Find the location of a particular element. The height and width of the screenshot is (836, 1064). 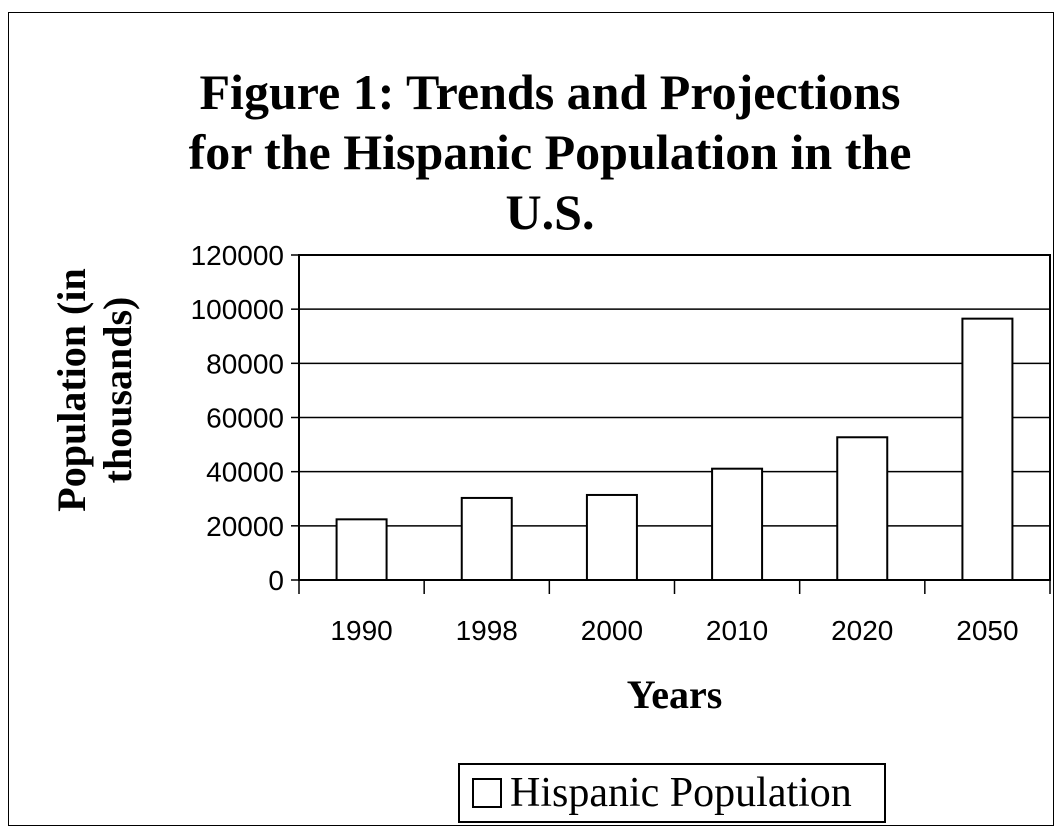

legend-label: Hispanic Population is located at coordinates (681, 793).